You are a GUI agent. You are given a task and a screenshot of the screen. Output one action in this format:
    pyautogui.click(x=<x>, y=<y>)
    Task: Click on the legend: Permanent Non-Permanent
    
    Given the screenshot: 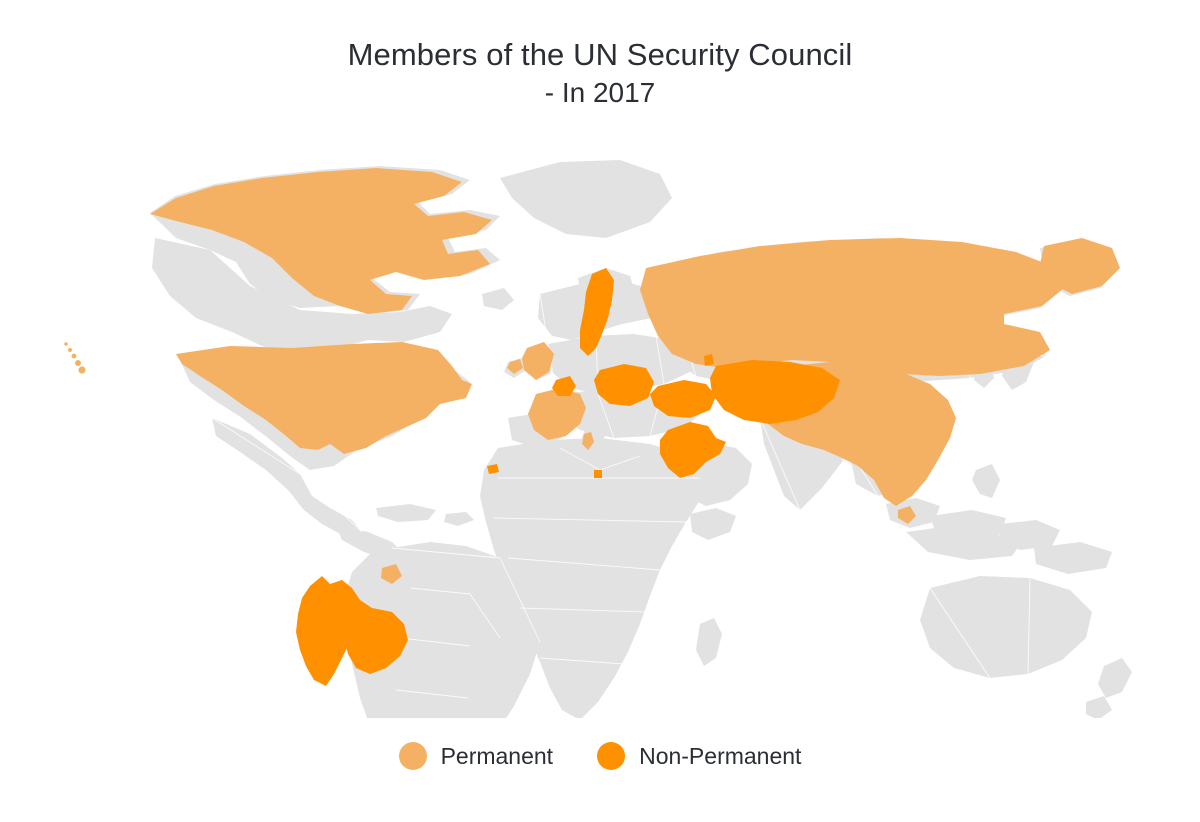 What is the action you would take?
    pyautogui.click(x=600, y=756)
    